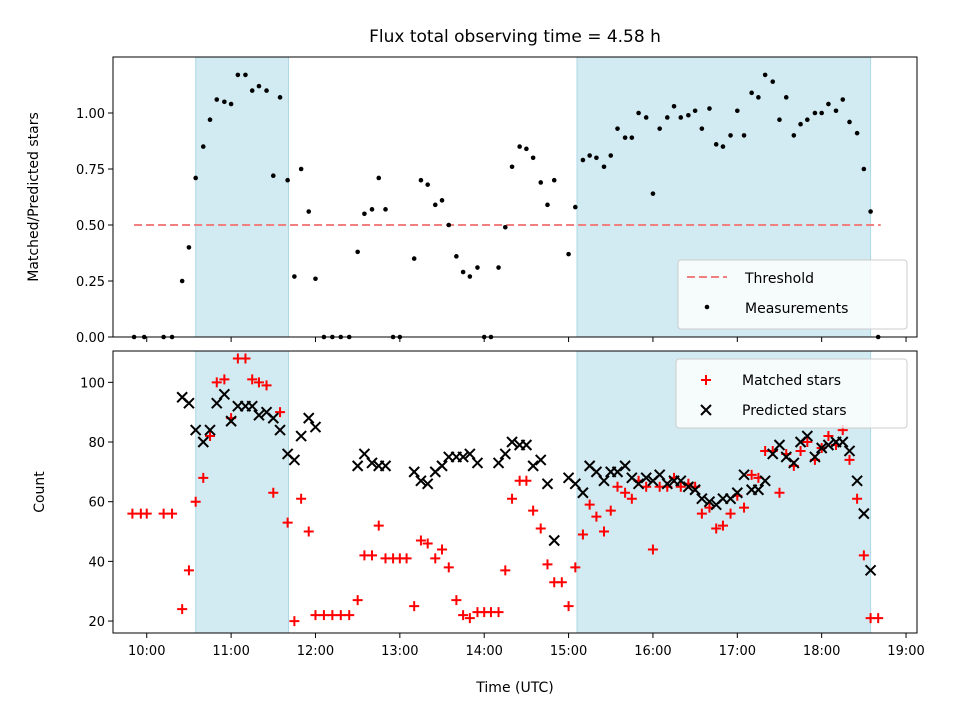  Describe the element at coordinates (796, 309) in the screenshot. I see `legend-measurements-label: Measurements` at that location.